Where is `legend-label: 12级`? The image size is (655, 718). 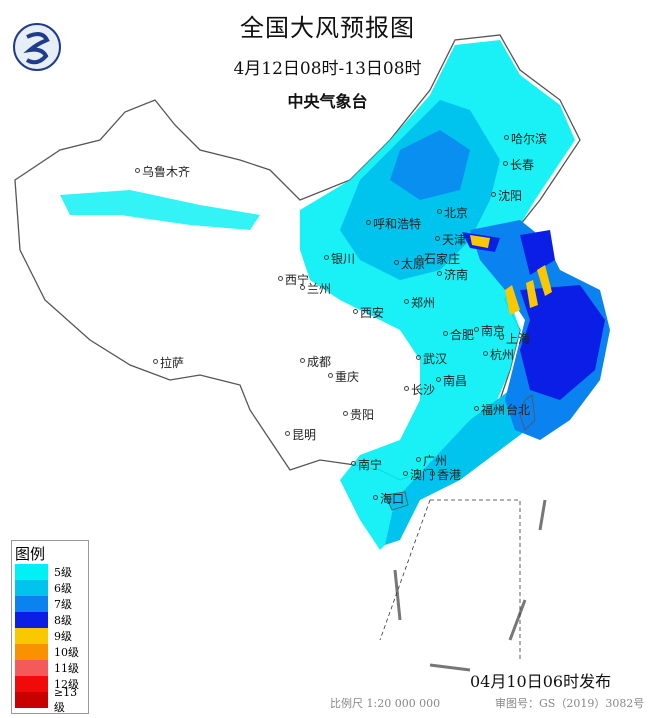
legend-label: 12级 is located at coordinates (66, 684).